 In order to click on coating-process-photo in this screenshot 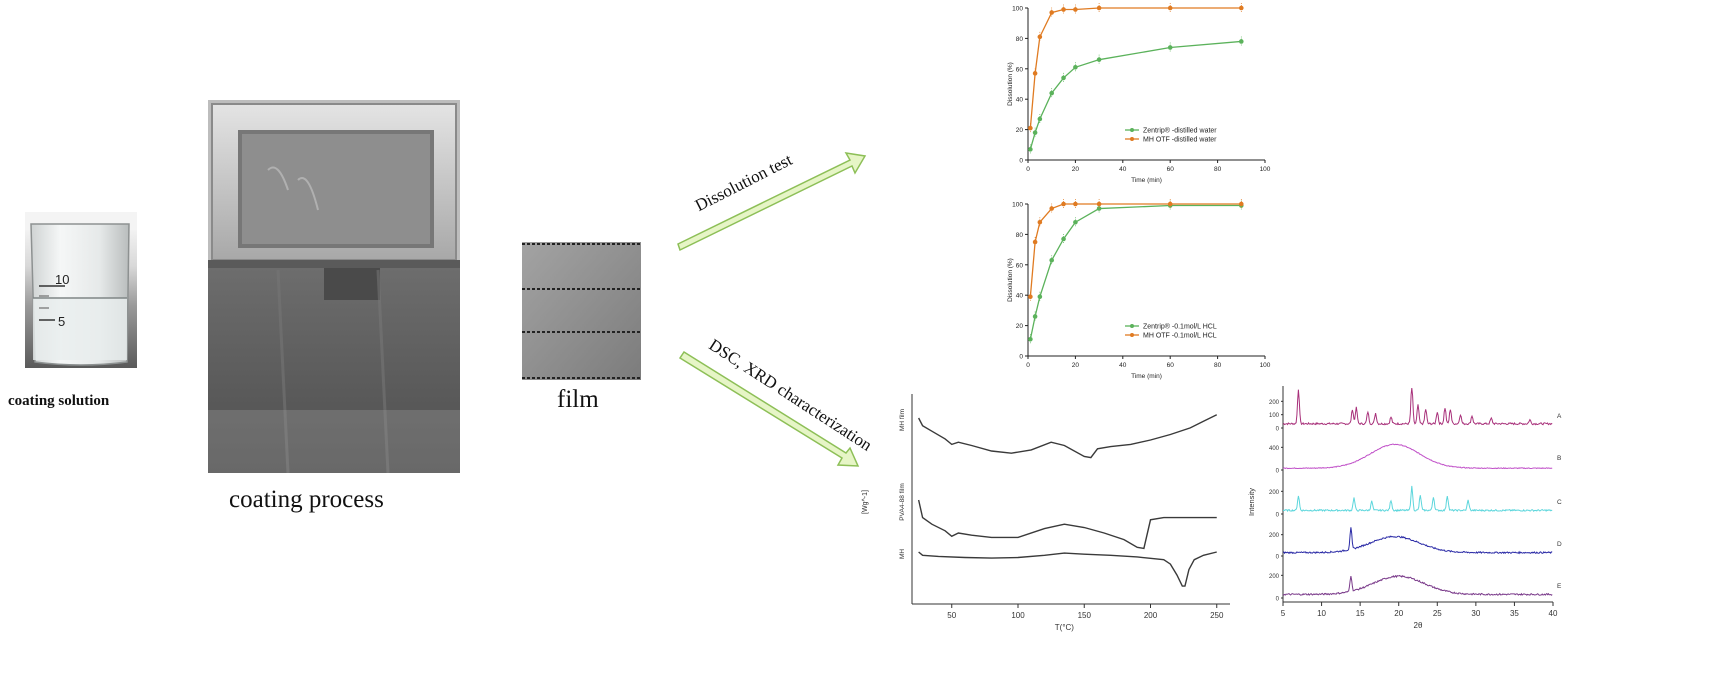, I will do `click(334, 287)`.